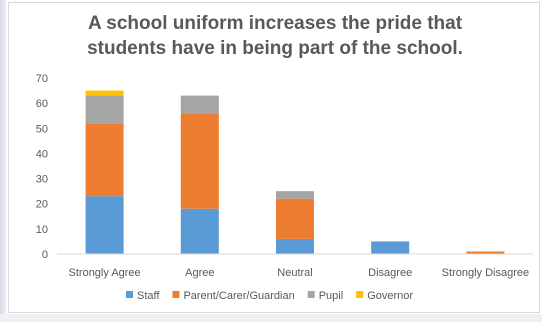 The height and width of the screenshot is (322, 542). I want to click on left-edge-shading, so click(3, 161).